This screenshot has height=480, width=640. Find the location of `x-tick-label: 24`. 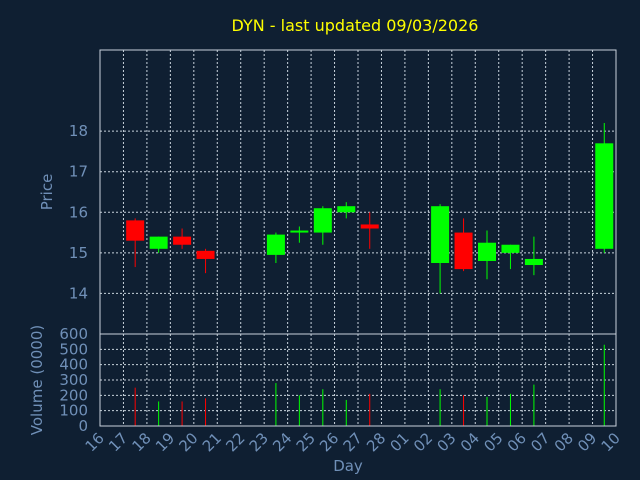

x-tick-label: 24 is located at coordinates (282, 442).